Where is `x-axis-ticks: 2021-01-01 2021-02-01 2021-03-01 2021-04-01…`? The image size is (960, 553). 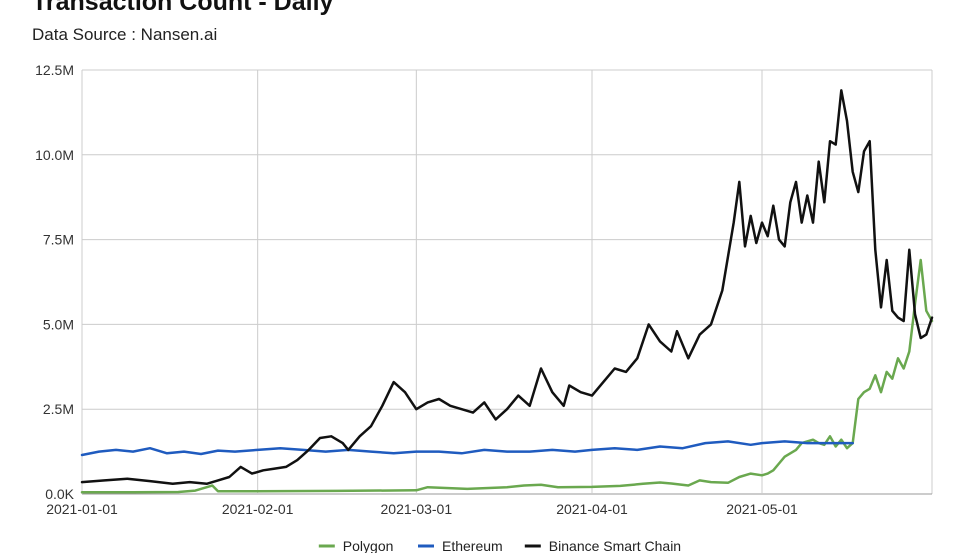
x-axis-ticks: 2021-01-01 2021-02-01 2021-03-01 2021-04-01… is located at coordinates (422, 509).